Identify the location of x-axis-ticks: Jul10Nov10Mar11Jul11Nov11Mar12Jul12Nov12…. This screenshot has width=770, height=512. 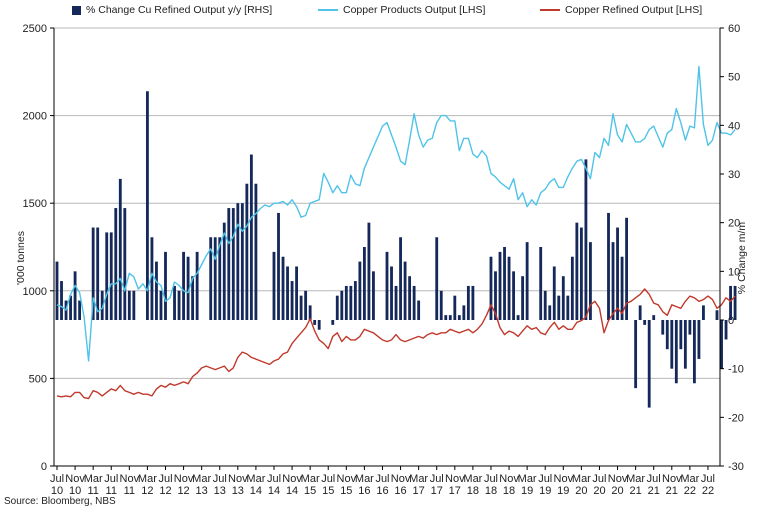
(382, 481).